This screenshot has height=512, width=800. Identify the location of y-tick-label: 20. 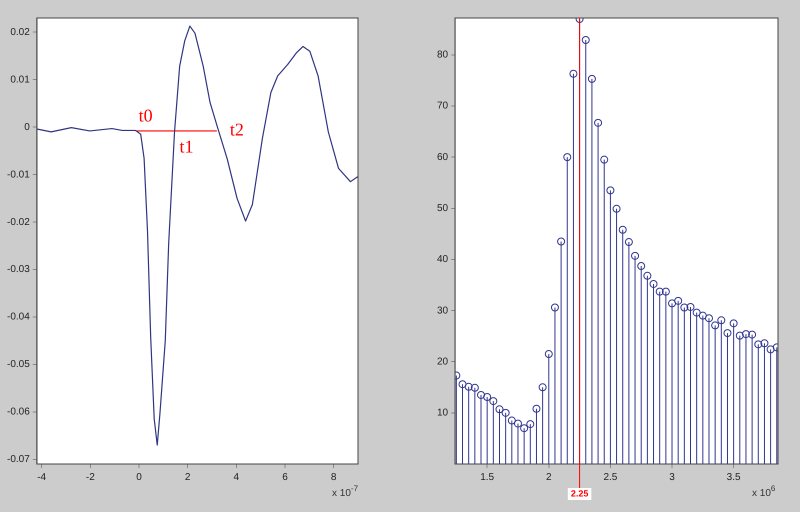
(443, 362).